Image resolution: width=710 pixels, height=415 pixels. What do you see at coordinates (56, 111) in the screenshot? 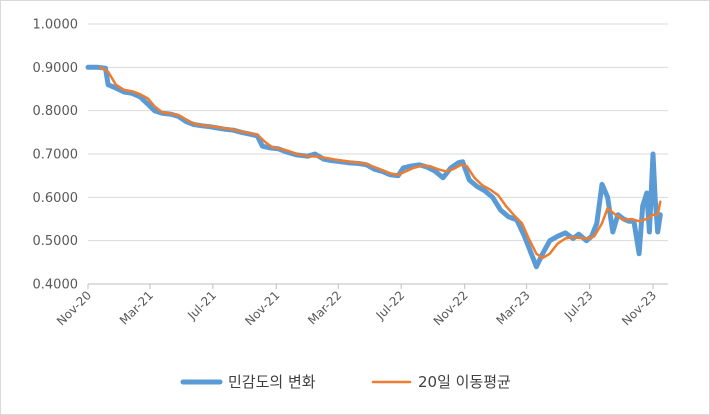
I see `y-tick-label: 0.8000` at bounding box center [56, 111].